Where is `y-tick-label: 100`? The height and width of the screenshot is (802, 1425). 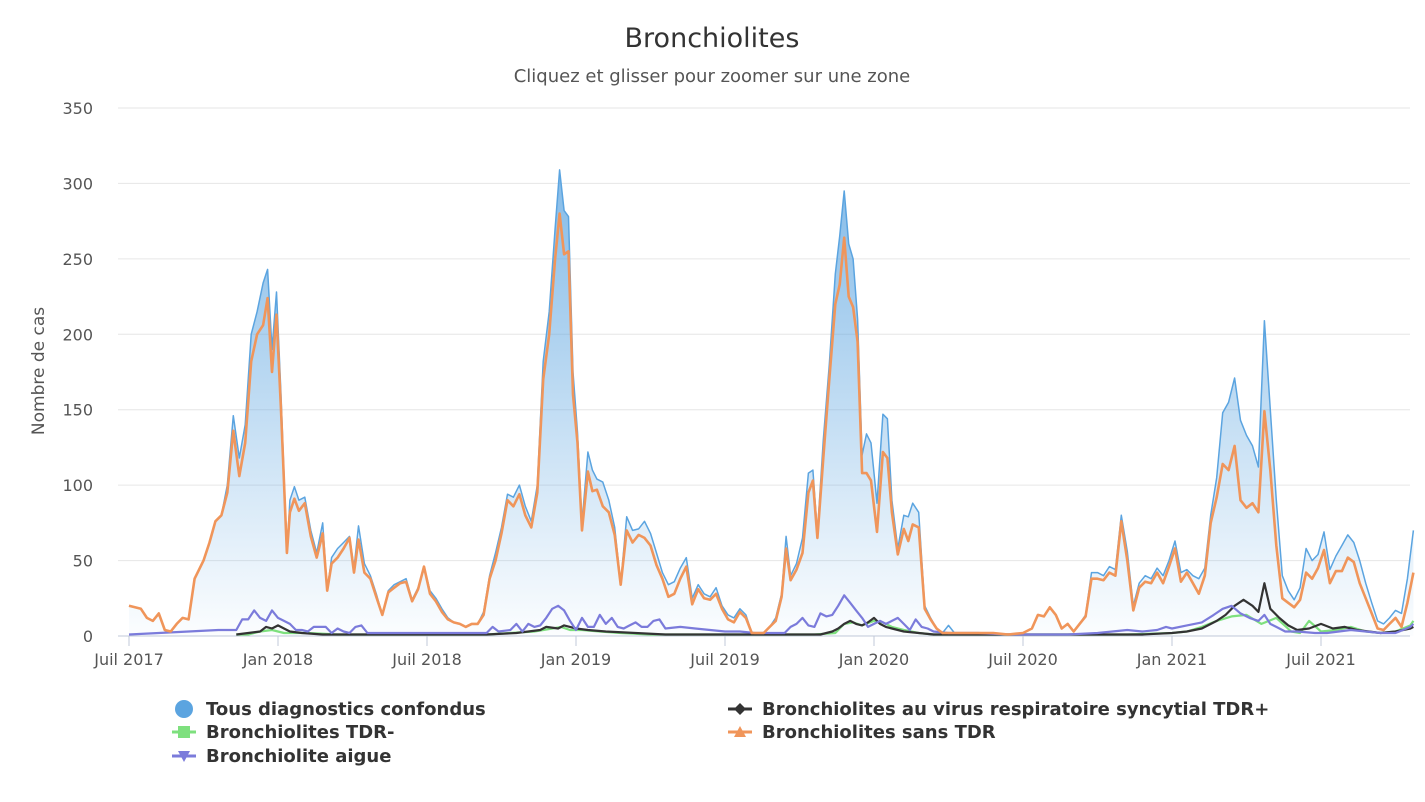 y-tick-label: 100 is located at coordinates (77, 485).